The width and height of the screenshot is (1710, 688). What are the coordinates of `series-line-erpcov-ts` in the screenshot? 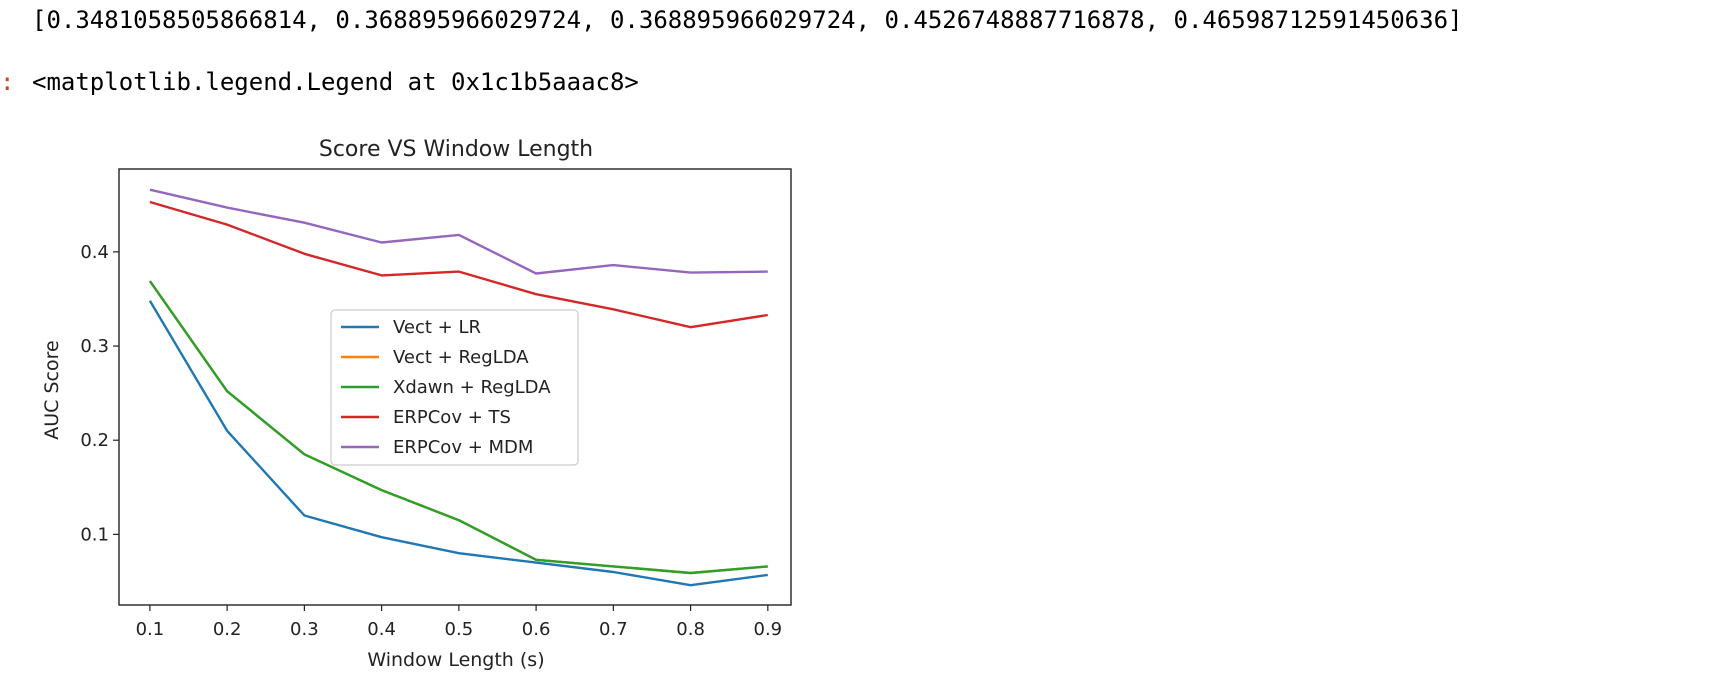 It's located at (458, 264).